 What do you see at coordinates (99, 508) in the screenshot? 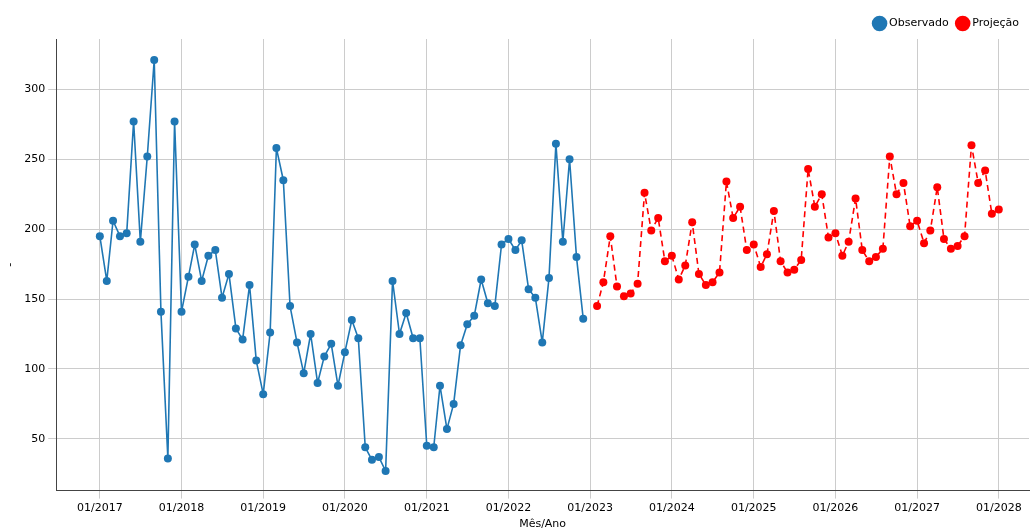
I see `x-tick-label: 01/2017` at bounding box center [99, 508].